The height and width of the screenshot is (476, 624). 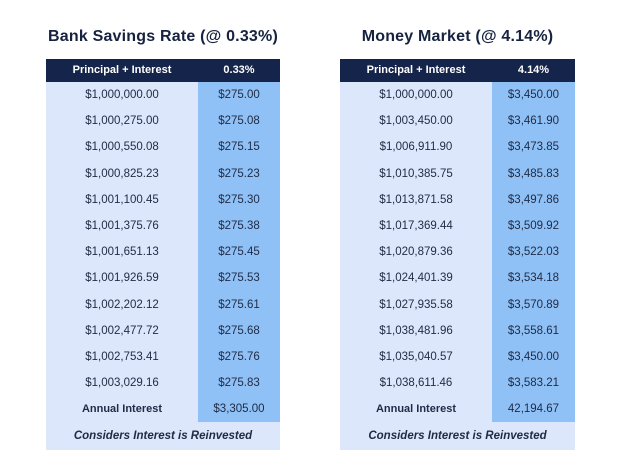 I want to click on principal-cell: $1,038,481.96, so click(x=416, y=330).